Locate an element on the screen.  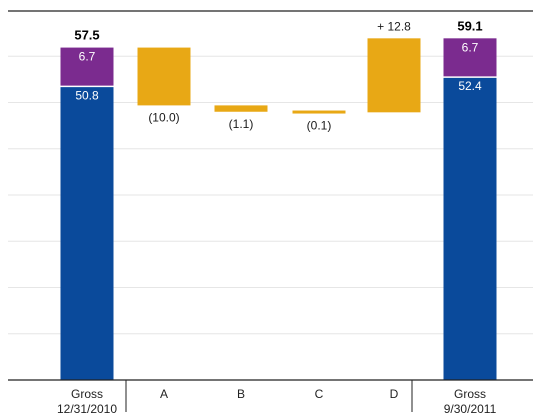
change-label: (10.0) is located at coordinates (163, 117).